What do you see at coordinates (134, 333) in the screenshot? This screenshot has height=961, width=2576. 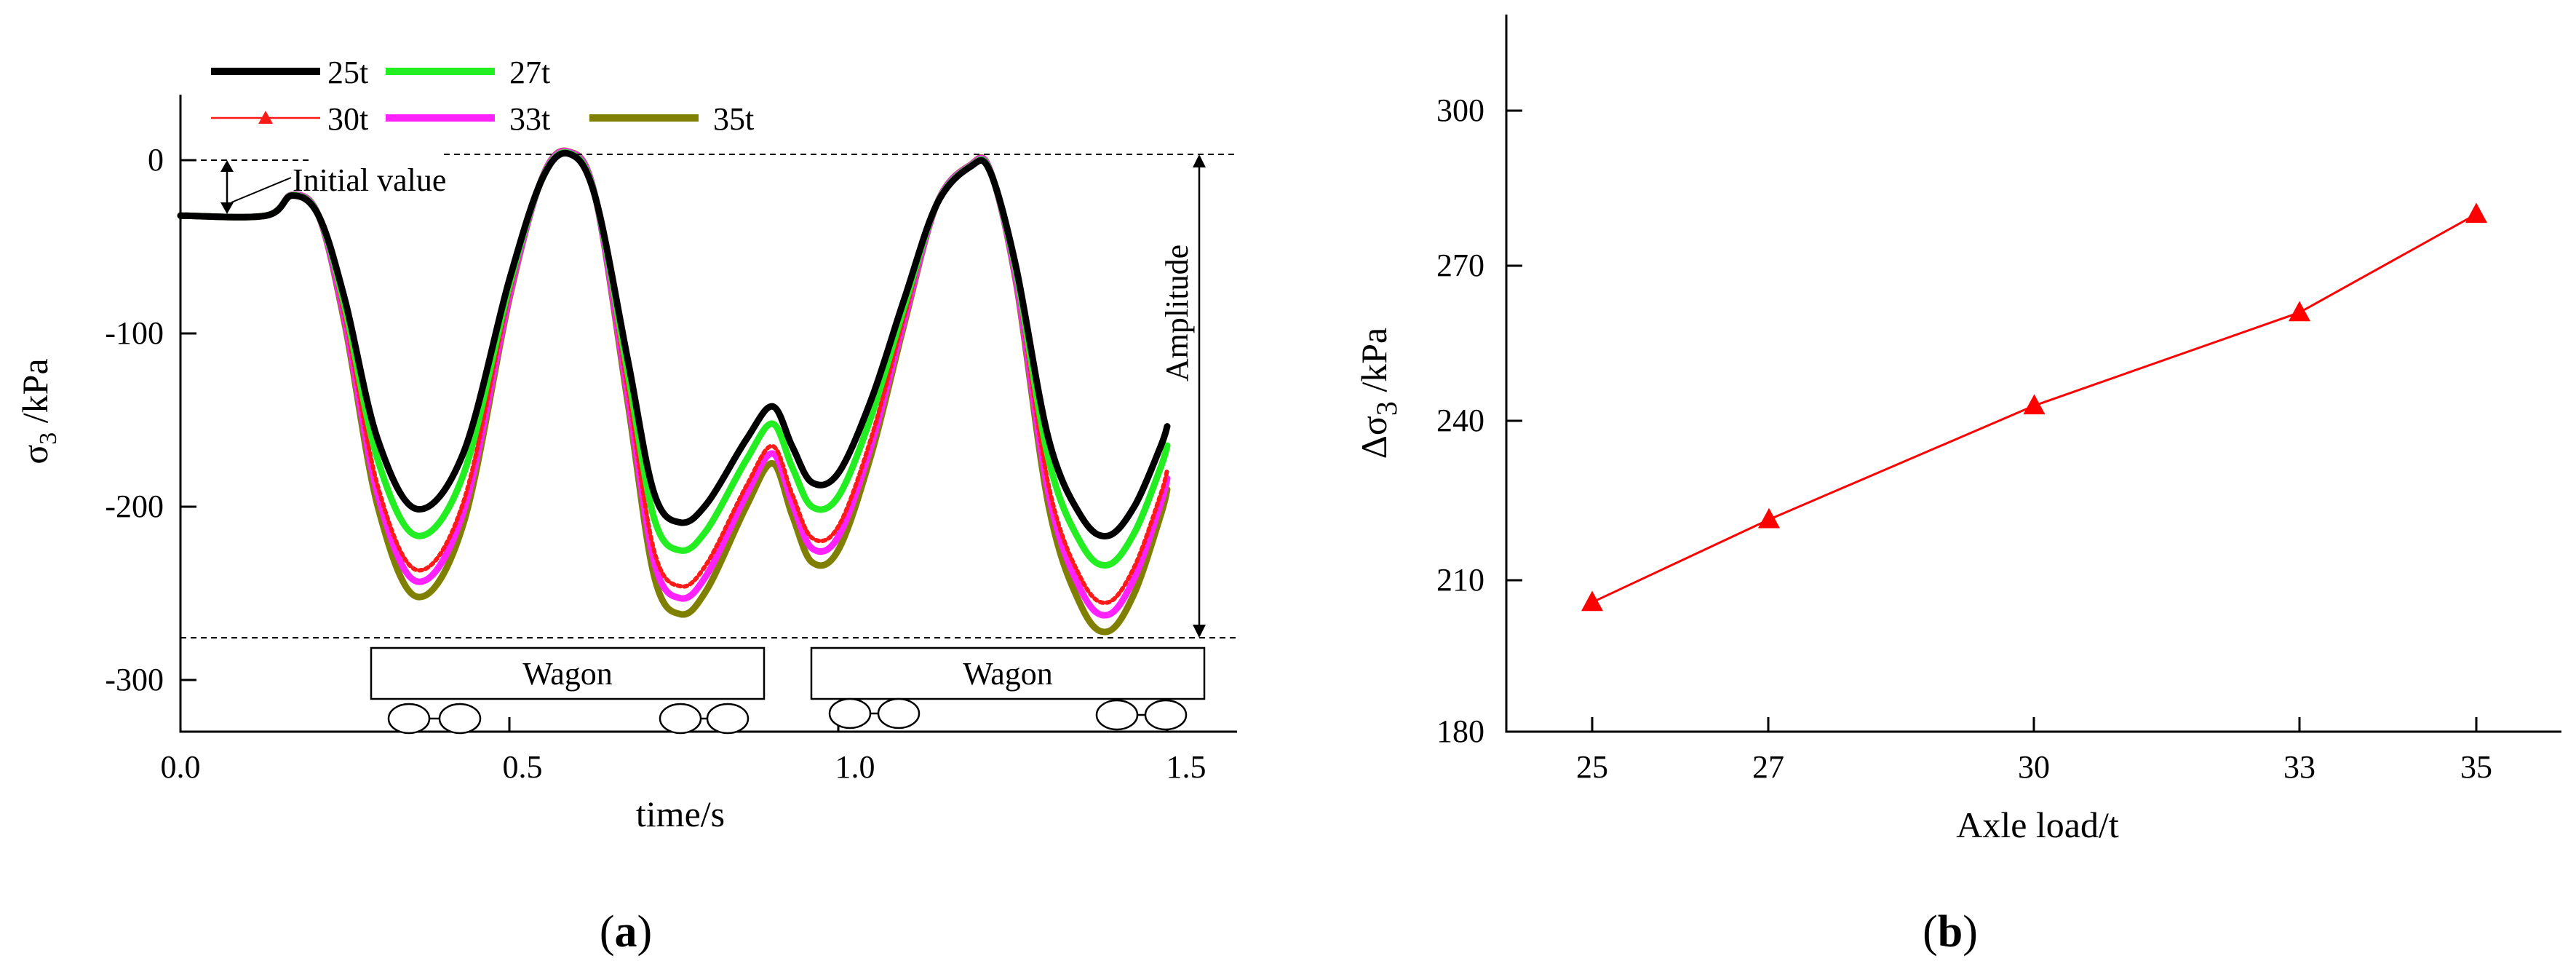 I see `a-ytick-label-100: -100` at bounding box center [134, 333].